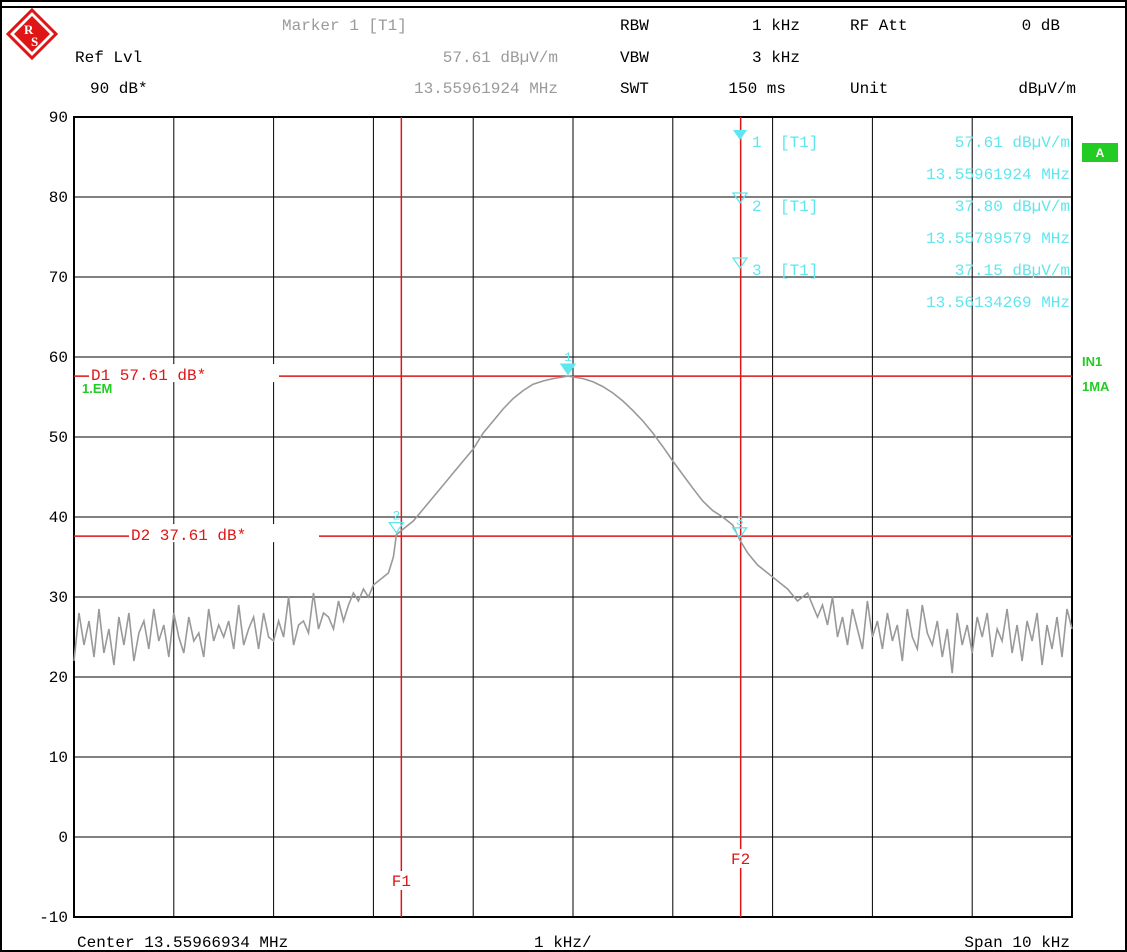 The width and height of the screenshot is (1127, 952). Describe the element at coordinates (119, 89) in the screenshot. I see `ref-level-value: 90 dB*` at that location.